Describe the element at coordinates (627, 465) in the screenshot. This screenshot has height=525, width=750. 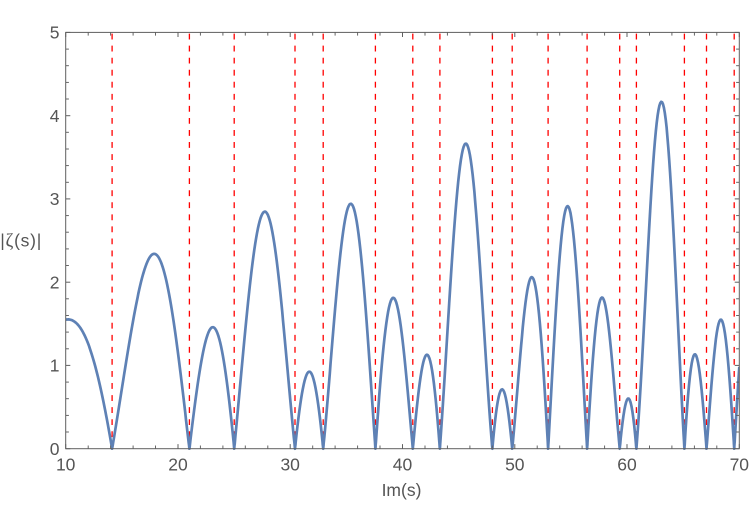
I see `svg-text: 60` at that location.